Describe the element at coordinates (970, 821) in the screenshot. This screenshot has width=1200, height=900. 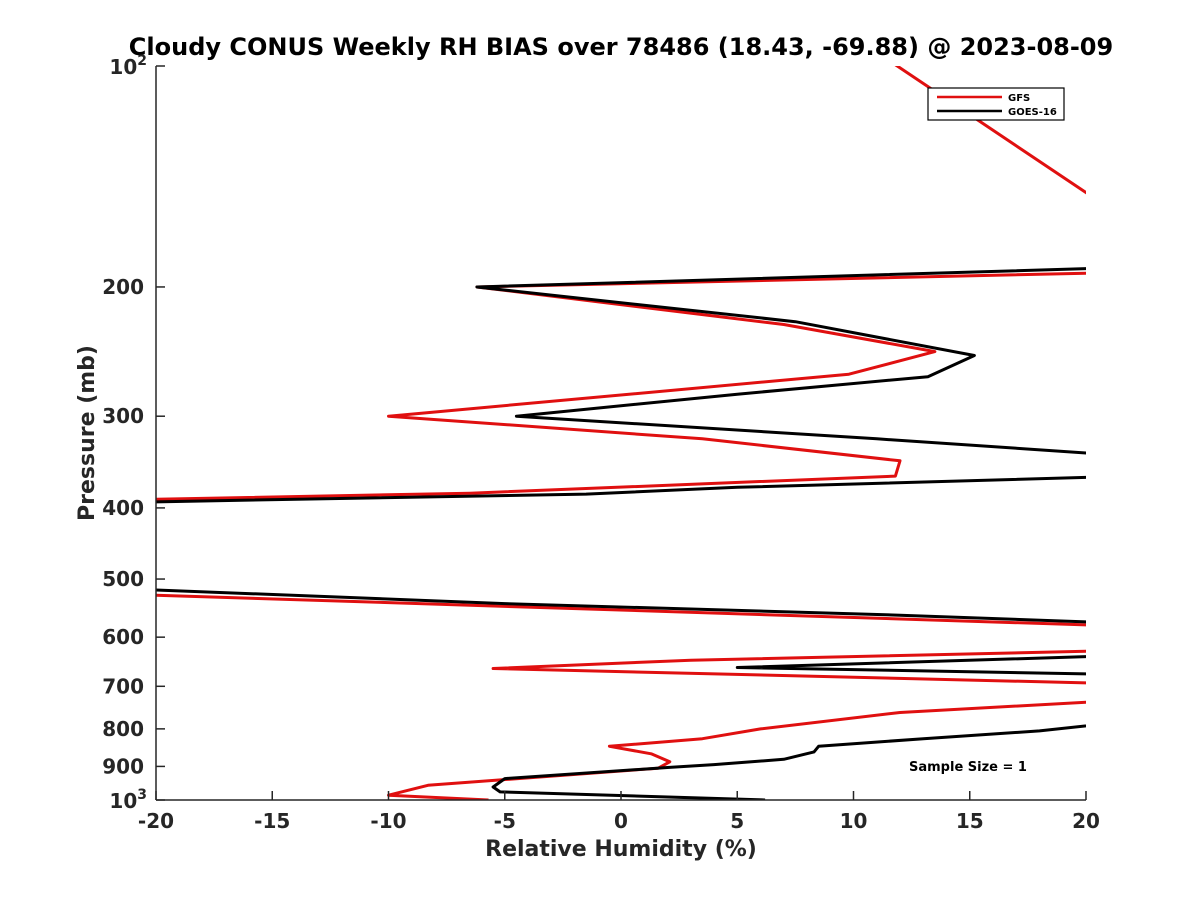
I see `x-tick-label: 15` at that location.